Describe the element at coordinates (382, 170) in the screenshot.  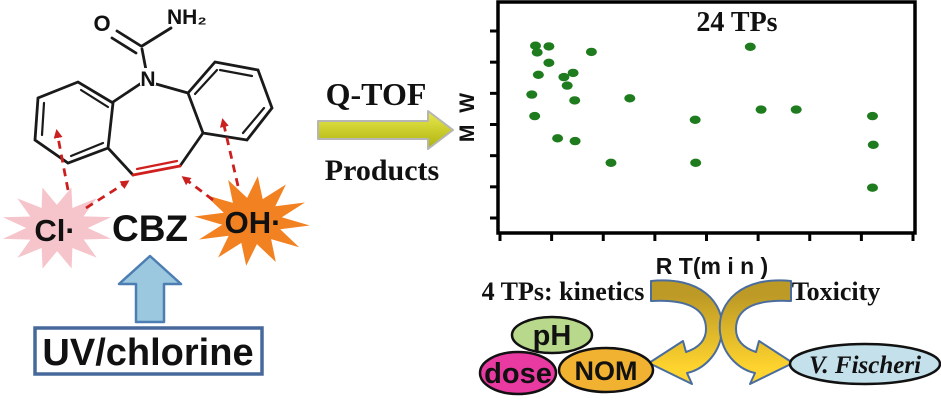
I see `products-label: Products` at that location.